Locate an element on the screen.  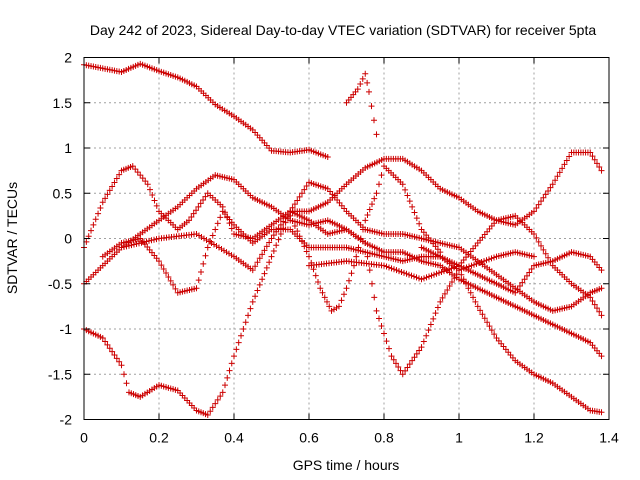
y-tick-label: -1.5 is located at coordinates (60, 374).